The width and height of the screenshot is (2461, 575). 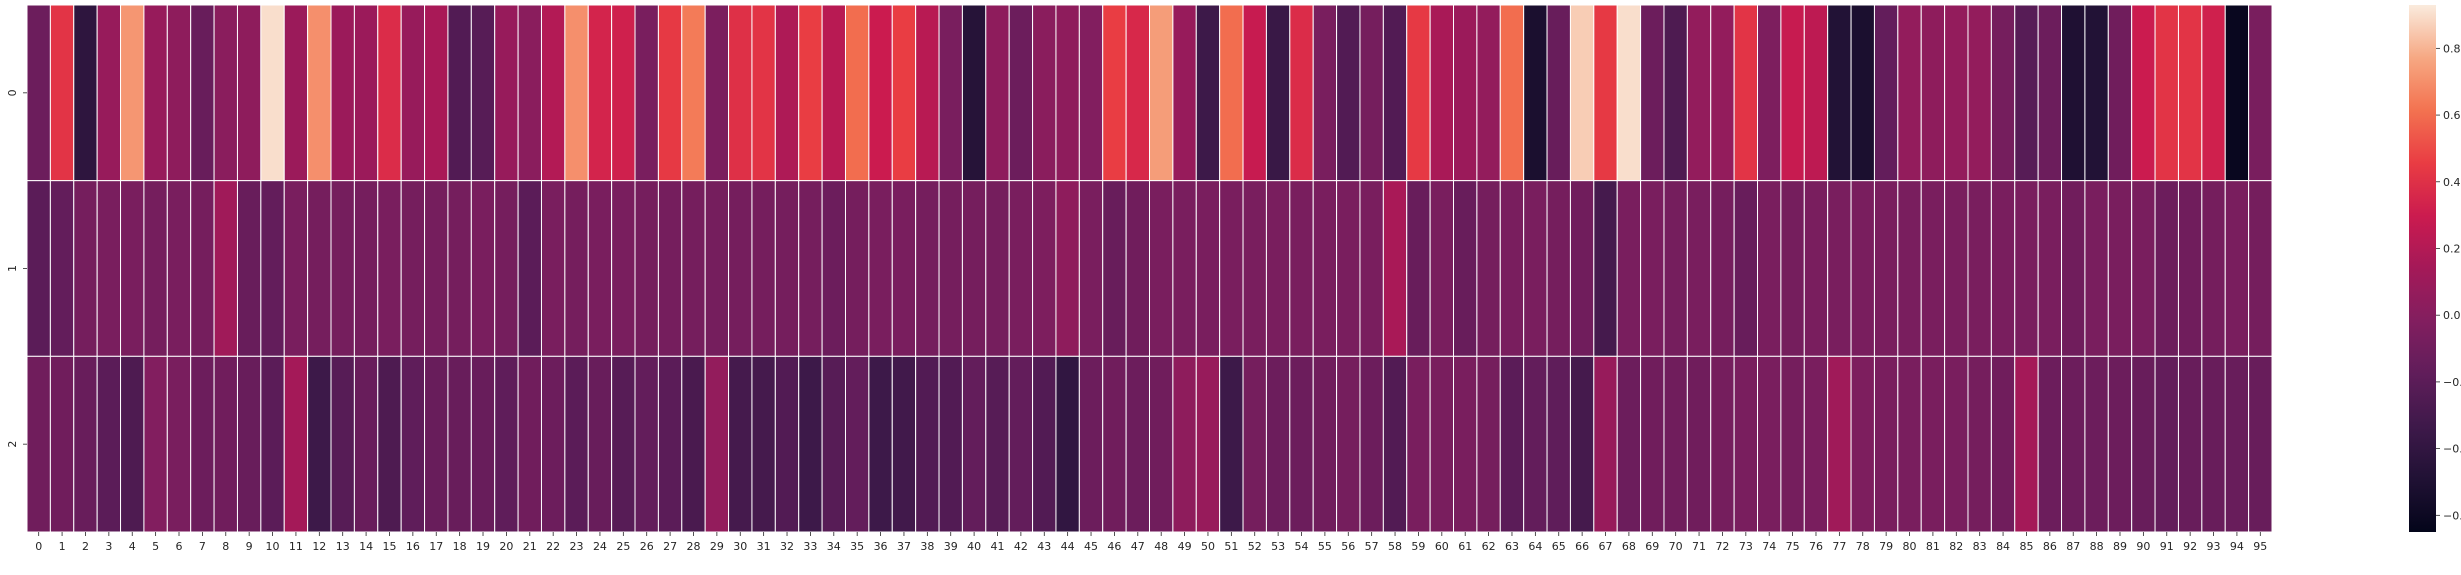 What do you see at coordinates (225, 546) in the screenshot?
I see `x-tick-label: 8` at bounding box center [225, 546].